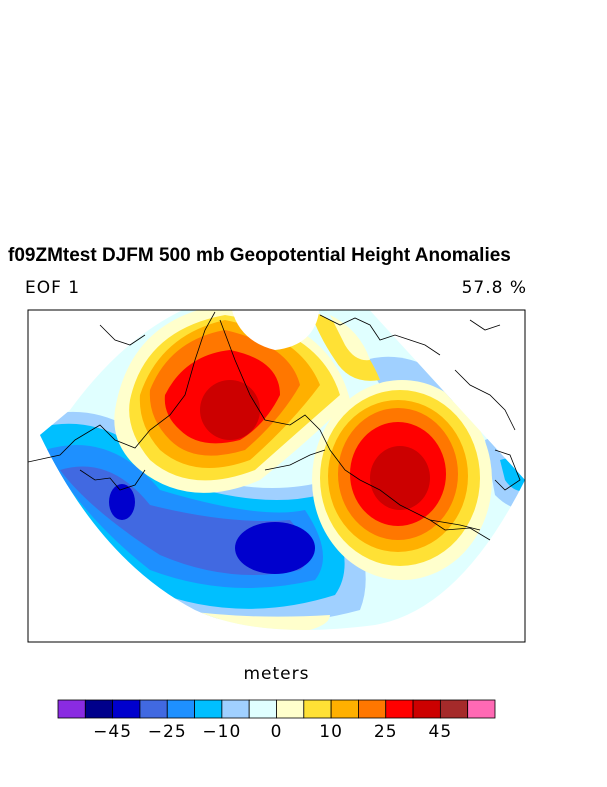  I want to click on colorbar-label: 10, so click(331, 732).